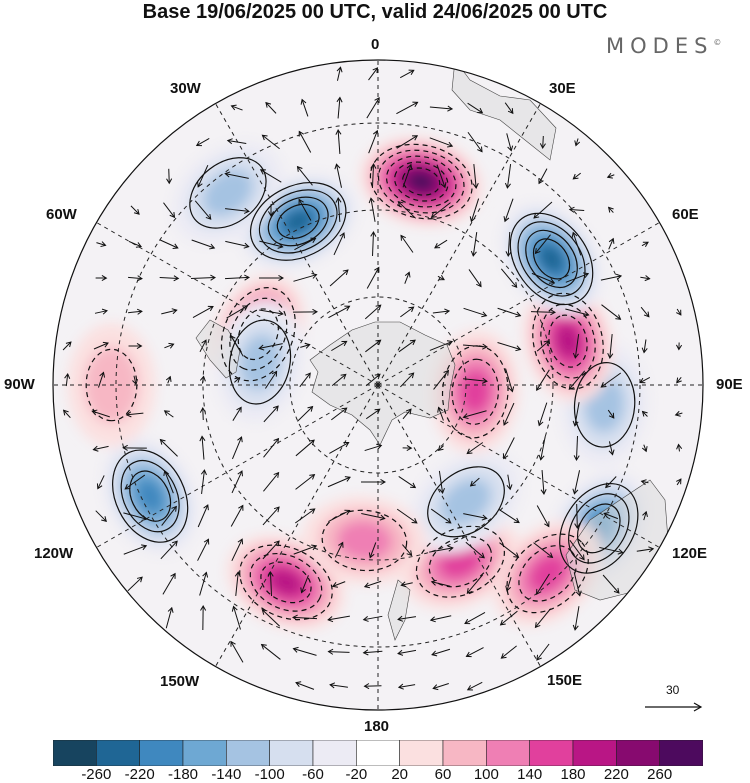  Describe the element at coordinates (616, 774) in the screenshot. I see `colorbar-tick-label: 220` at that location.